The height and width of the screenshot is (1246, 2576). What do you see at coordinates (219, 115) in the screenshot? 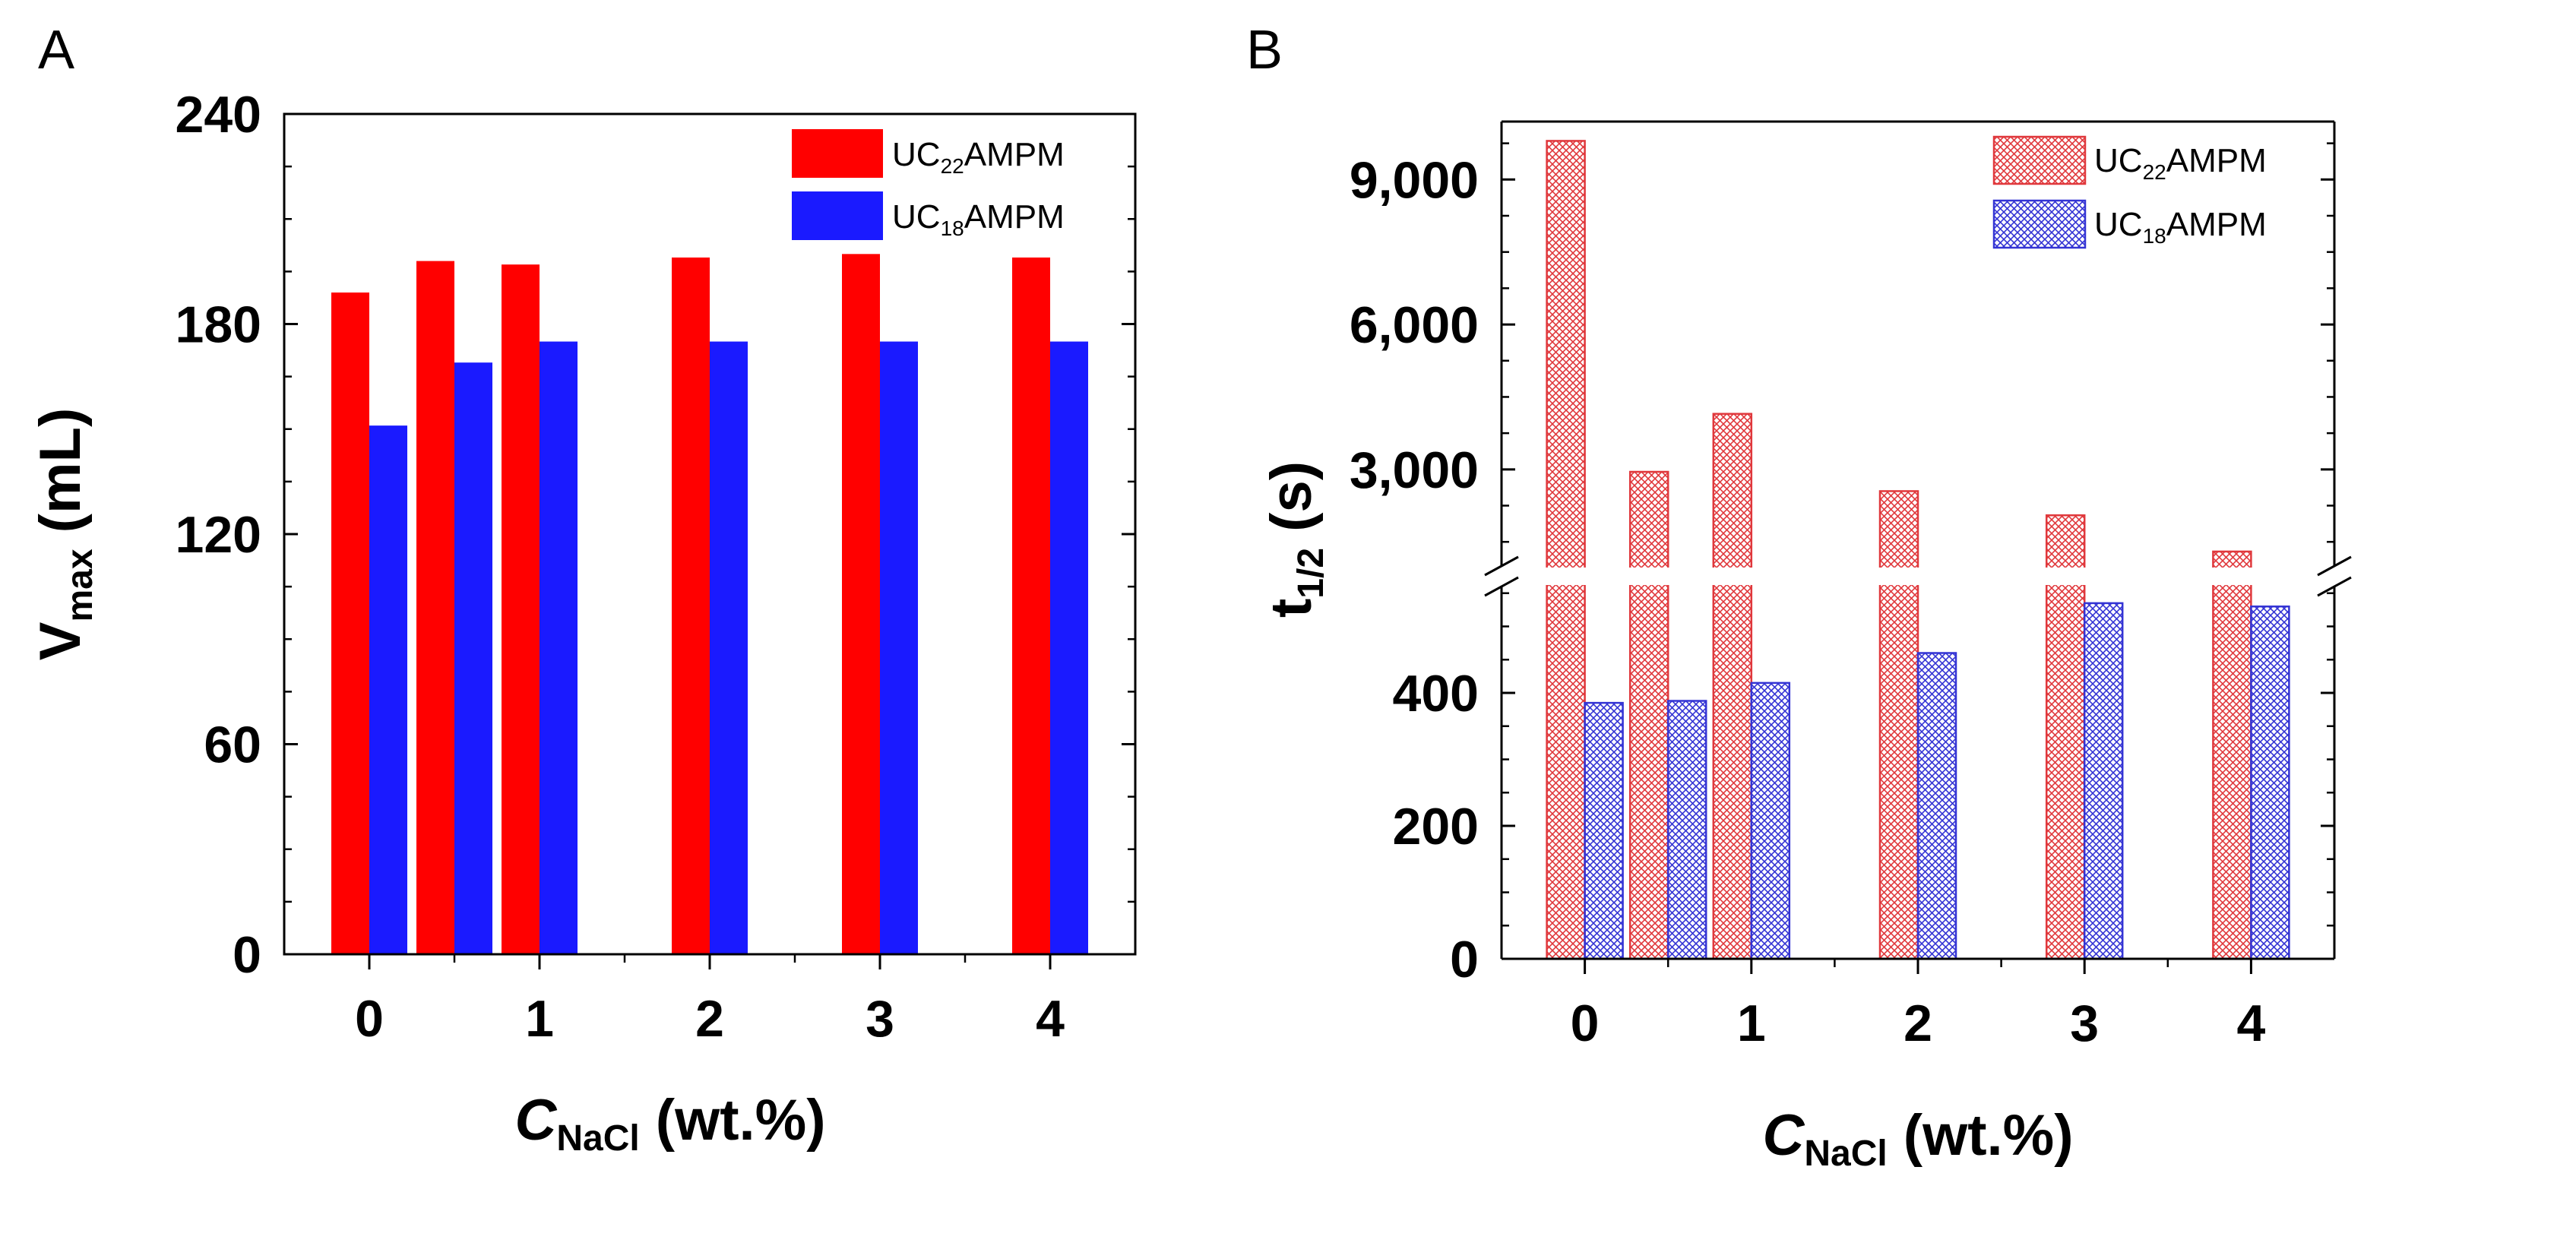
I see `a-ytick-label: 240` at bounding box center [219, 115].